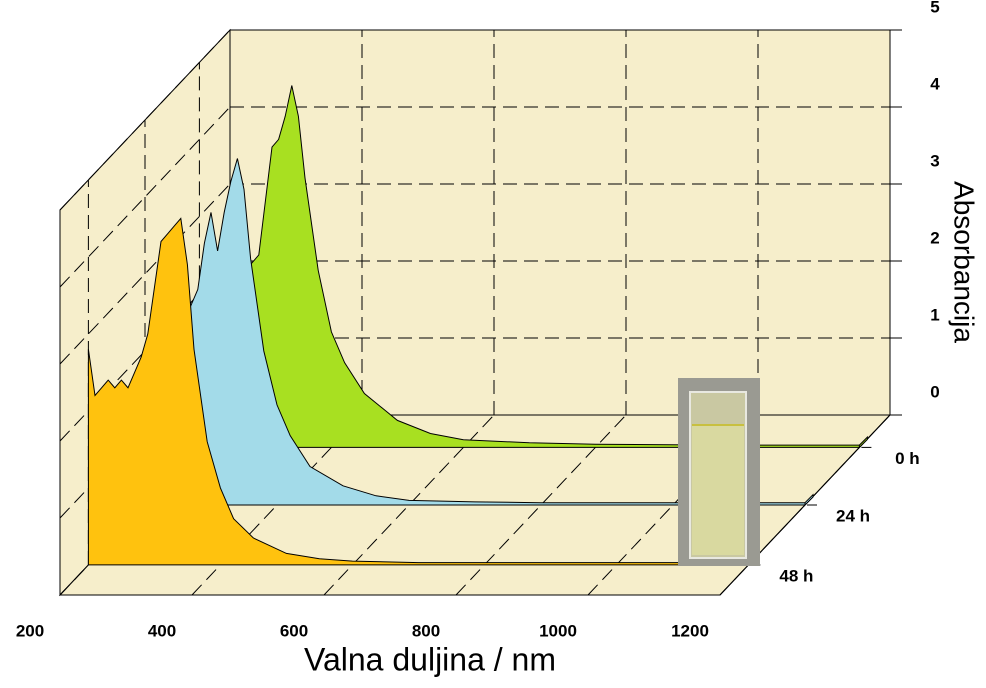 Image resolution: width=986 pixels, height=688 pixels. Describe the element at coordinates (430, 659) in the screenshot. I see `x-axis-title: Valna duljina / nm` at that location.